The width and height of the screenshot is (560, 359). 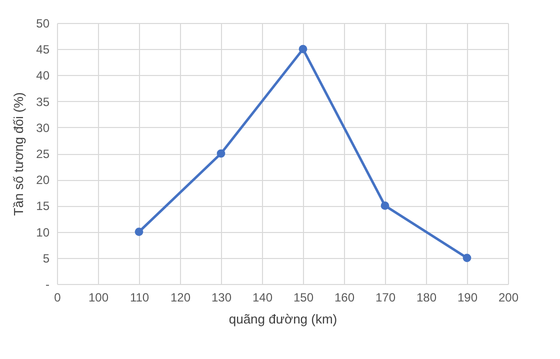 I want to click on y-axis-title: Tần số tương đối (%), so click(x=18, y=154).